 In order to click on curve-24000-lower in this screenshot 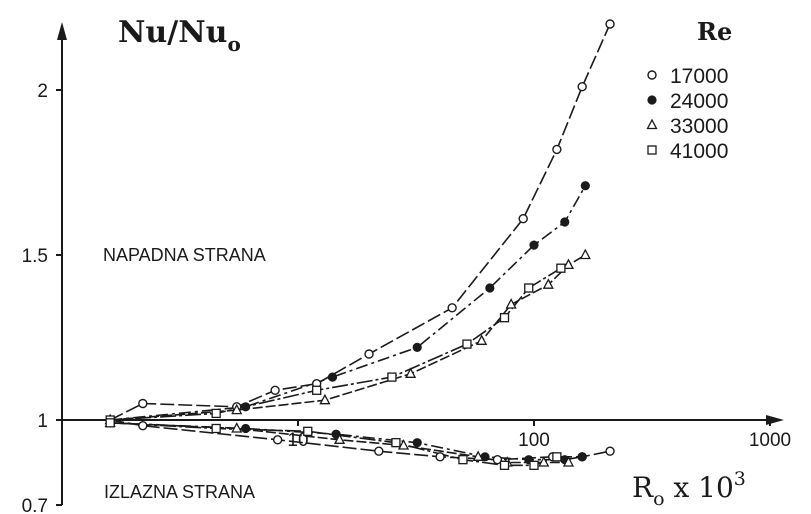, I will do `click(346, 441)`.